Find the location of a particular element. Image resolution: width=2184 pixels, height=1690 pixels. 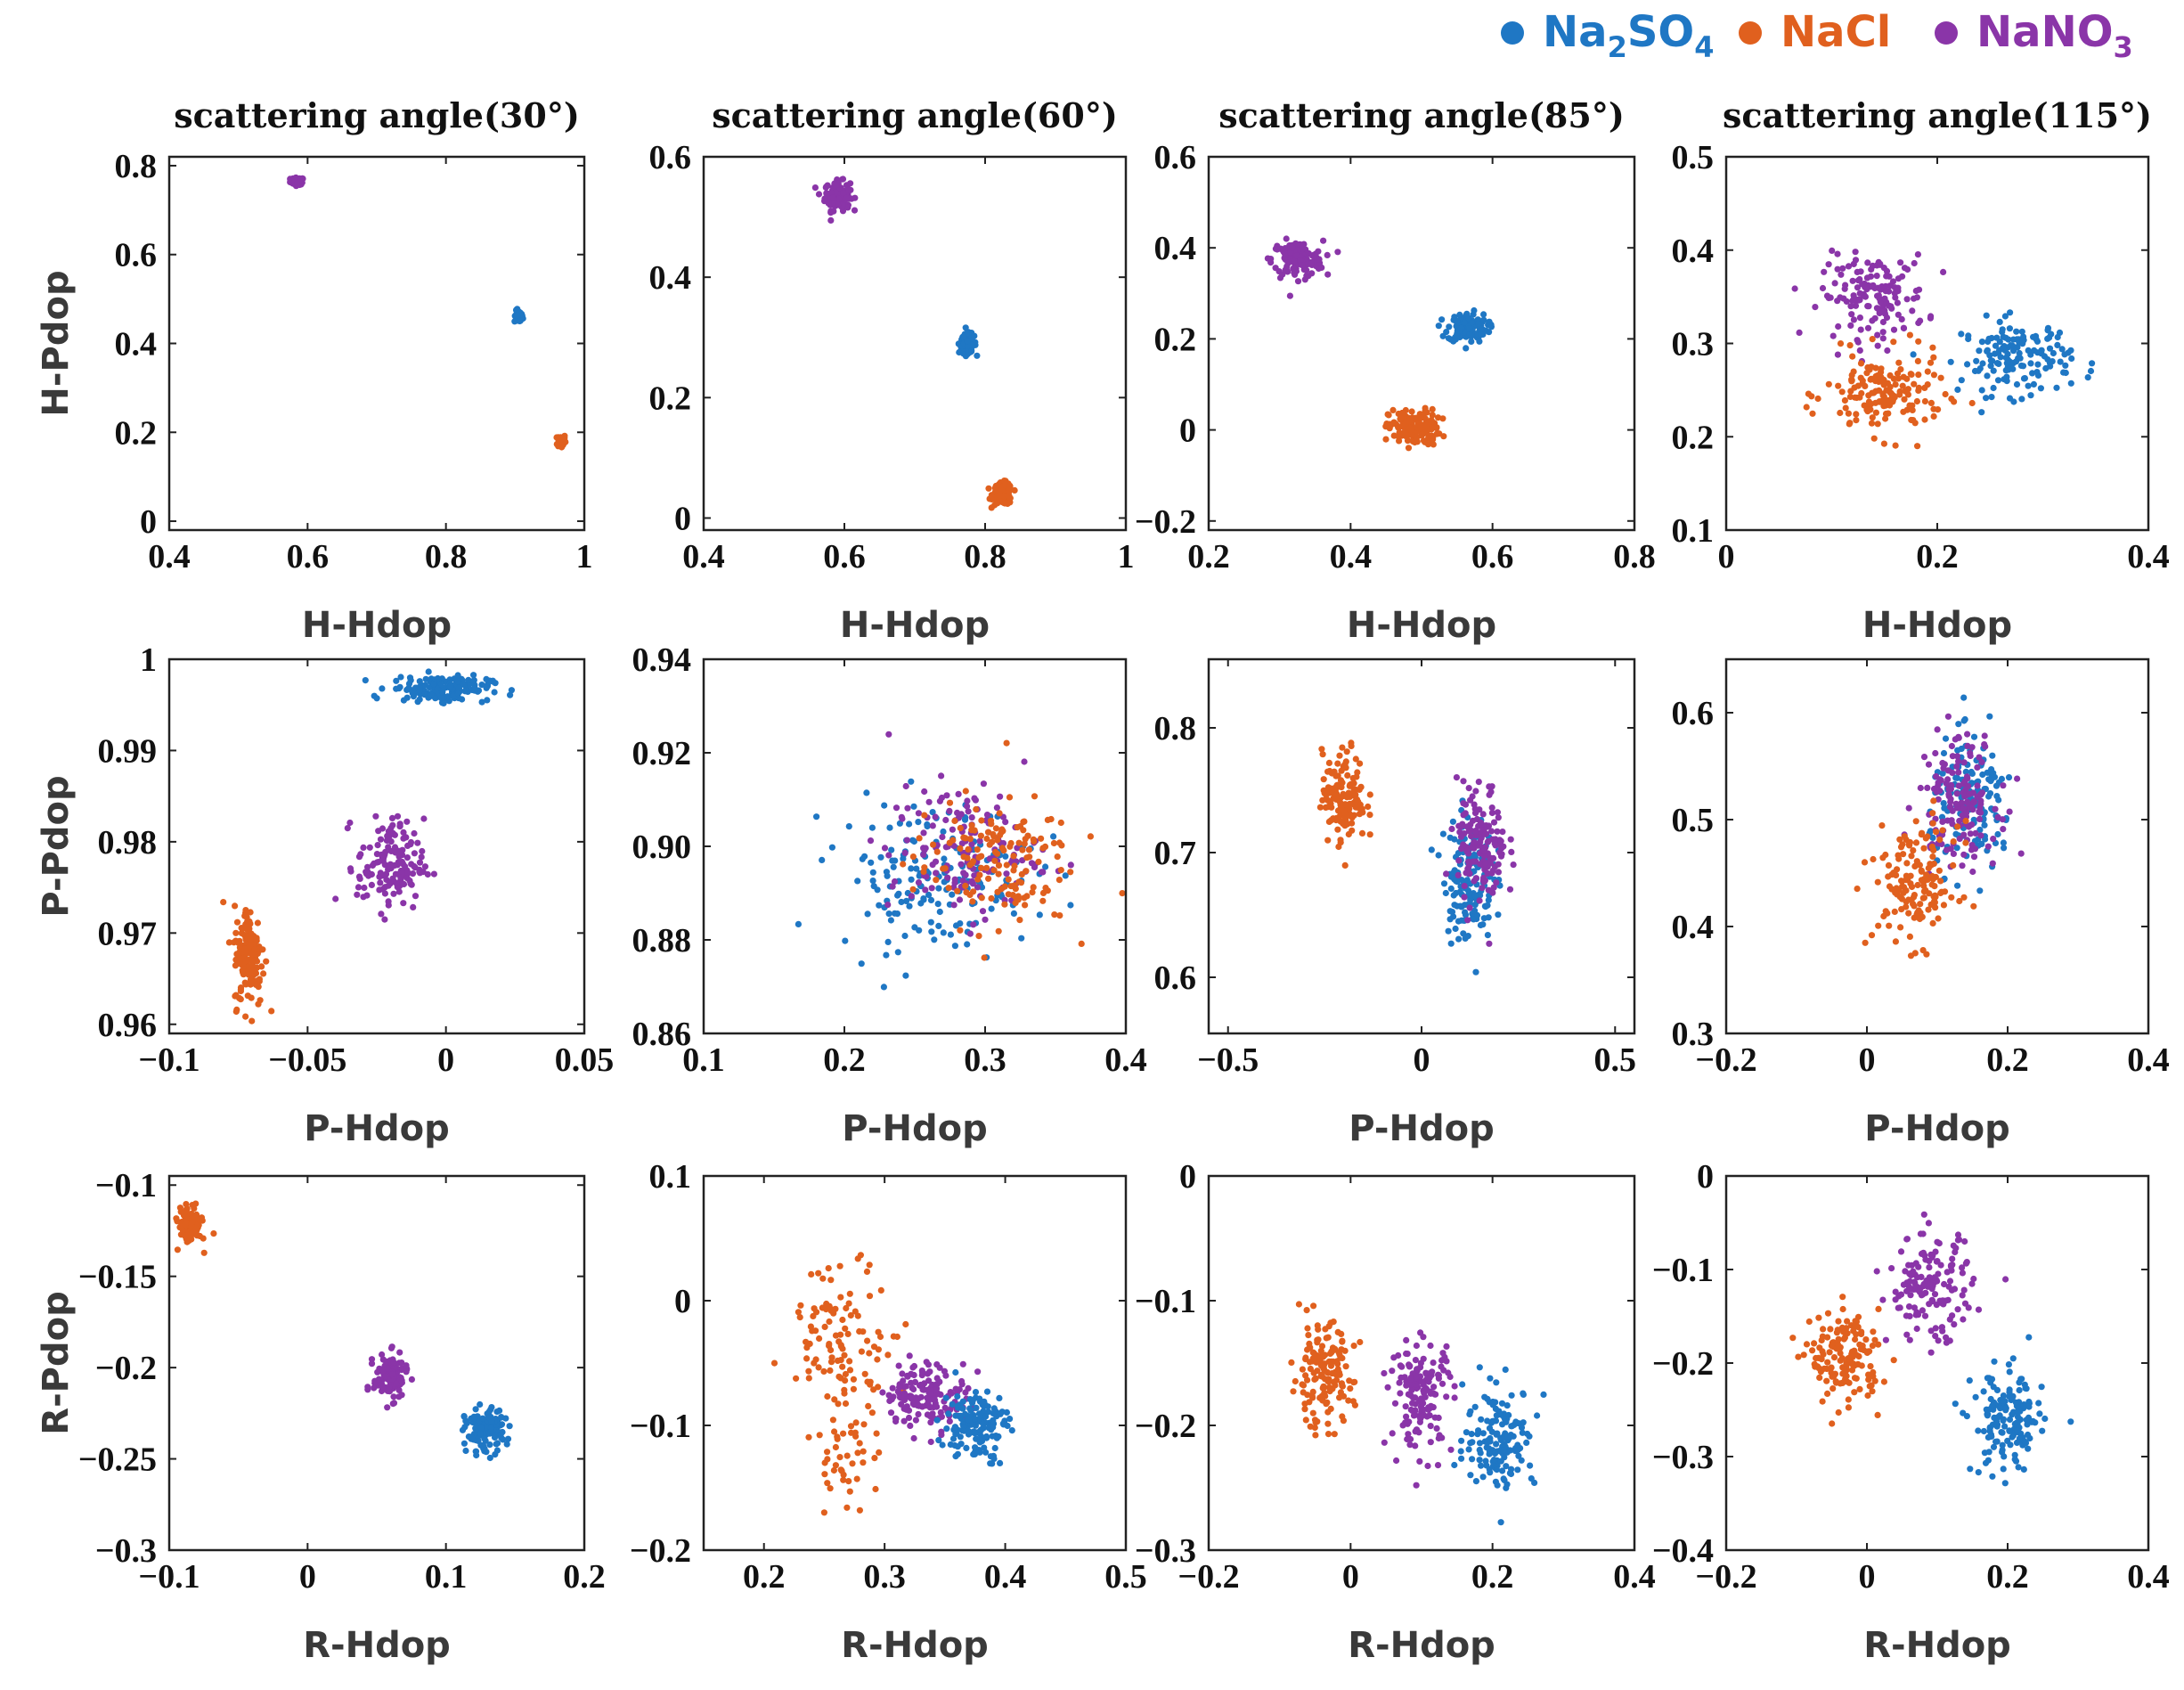

ytick-label: 0 is located at coordinates (1187, 431).